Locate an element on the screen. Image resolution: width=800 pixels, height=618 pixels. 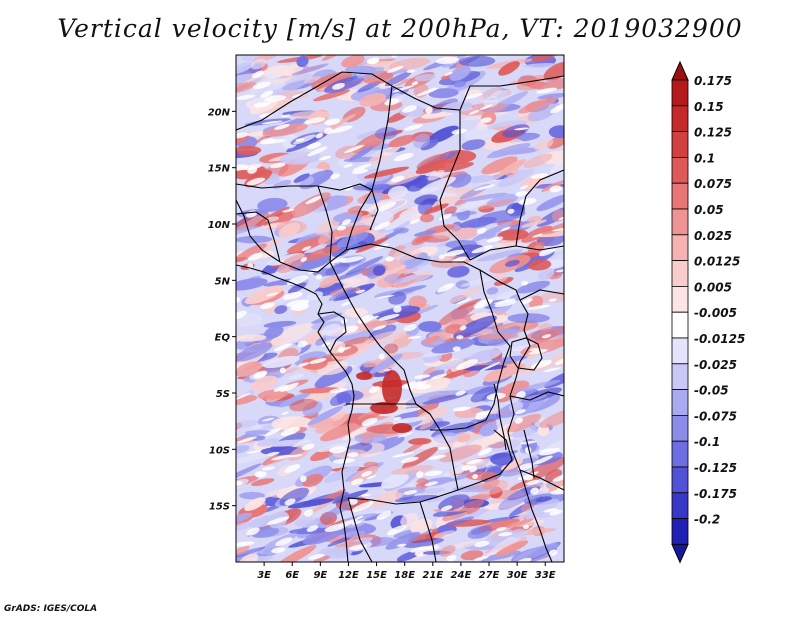
border-angola is located at coordinates (402, 454).